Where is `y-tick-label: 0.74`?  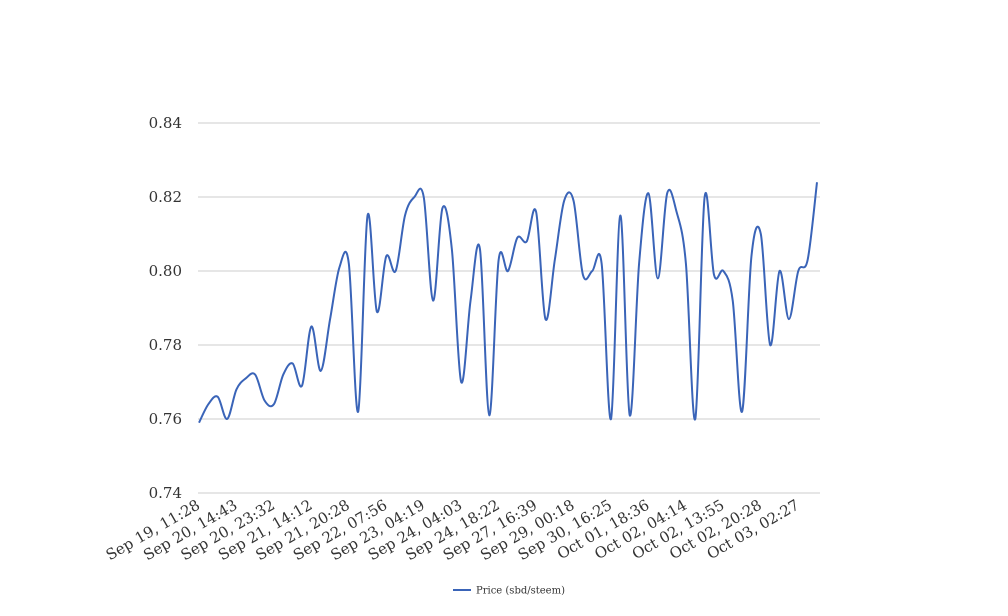
y-tick-label: 0.74 is located at coordinates (165, 493).